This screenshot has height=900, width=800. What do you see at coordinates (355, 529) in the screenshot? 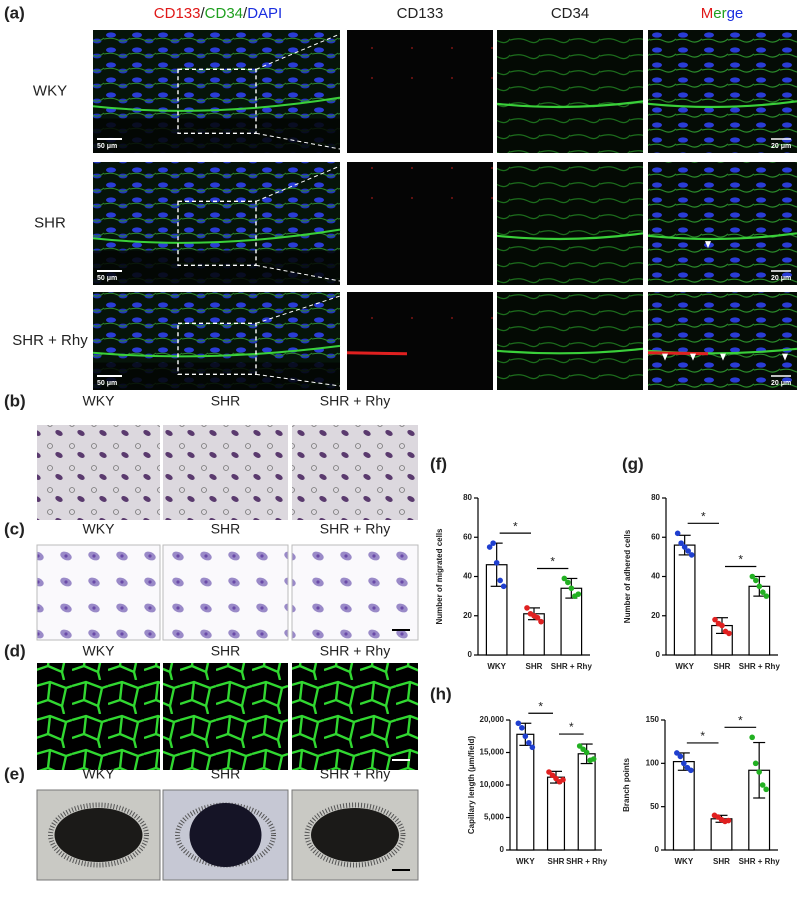
I see `group-label: SHR + Rhy` at bounding box center [355, 529].